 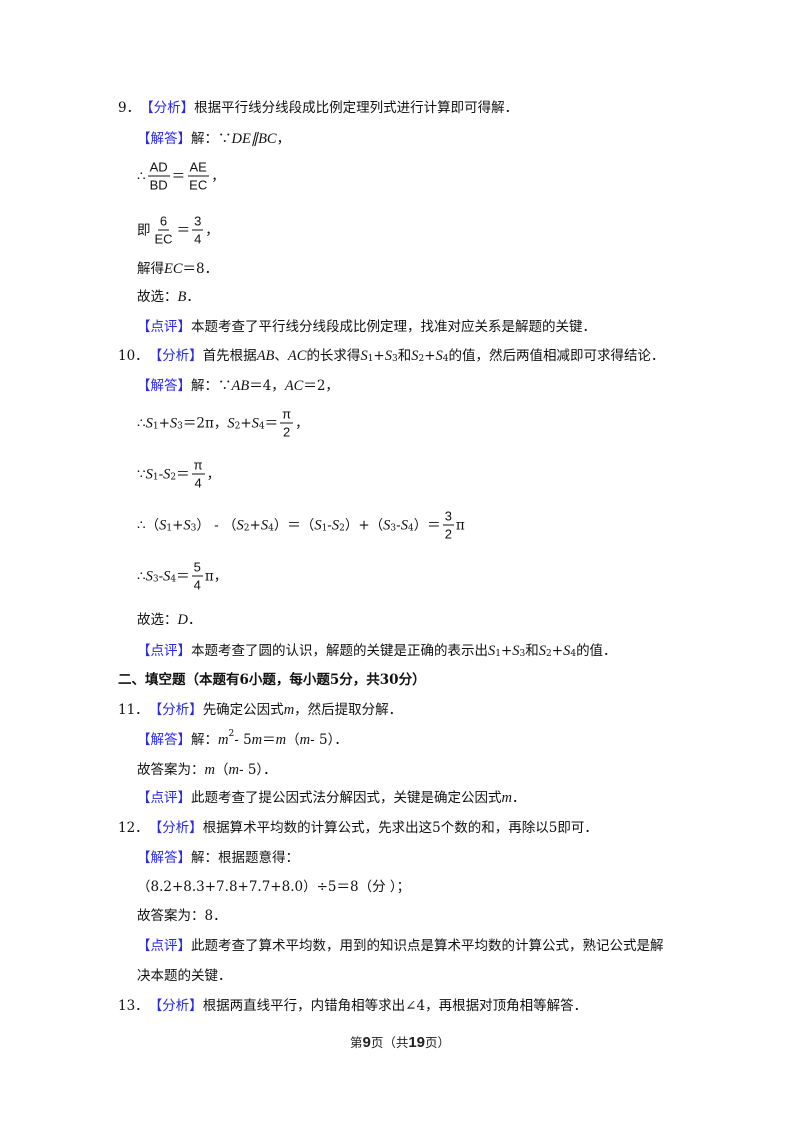 I want to click on text-segment: ＝, so click(x=183, y=576).